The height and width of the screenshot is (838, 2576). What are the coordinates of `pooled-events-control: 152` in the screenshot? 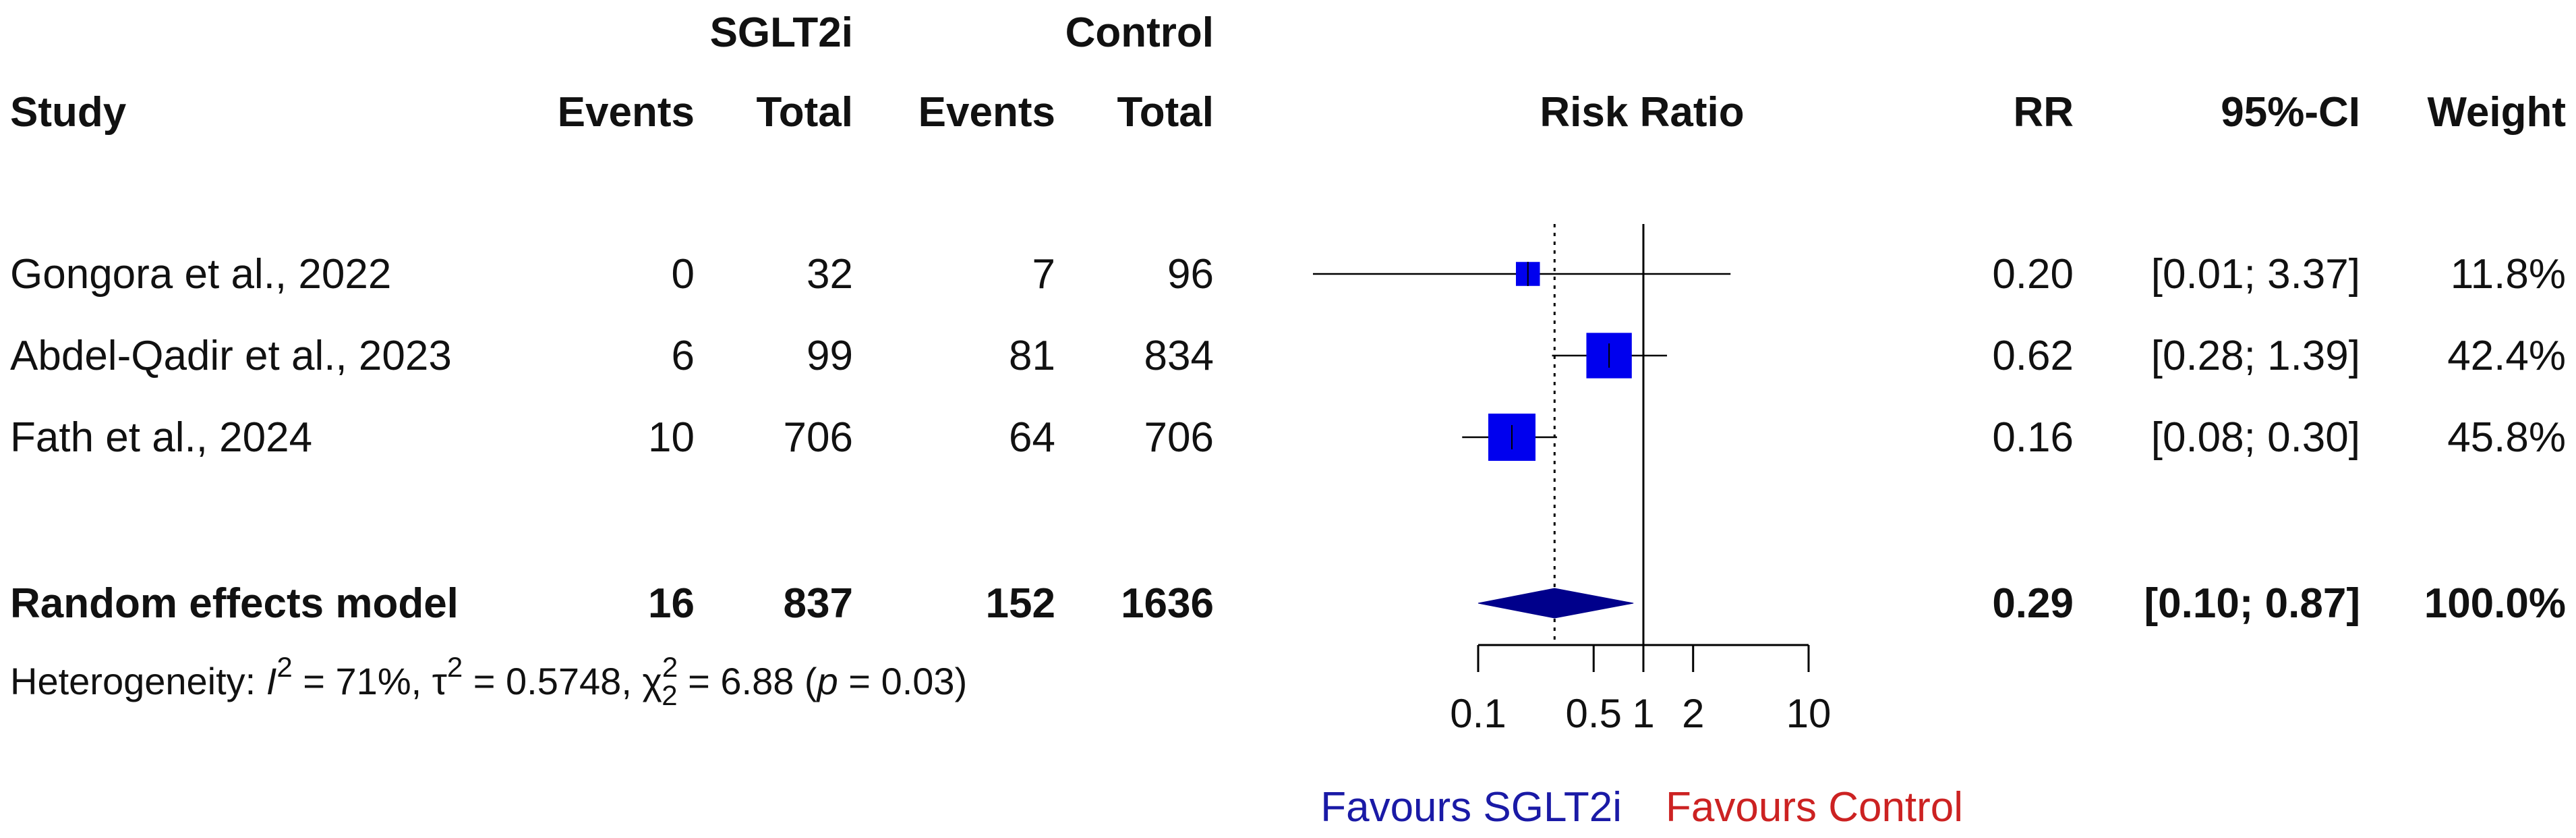 It's located at (1020, 603).